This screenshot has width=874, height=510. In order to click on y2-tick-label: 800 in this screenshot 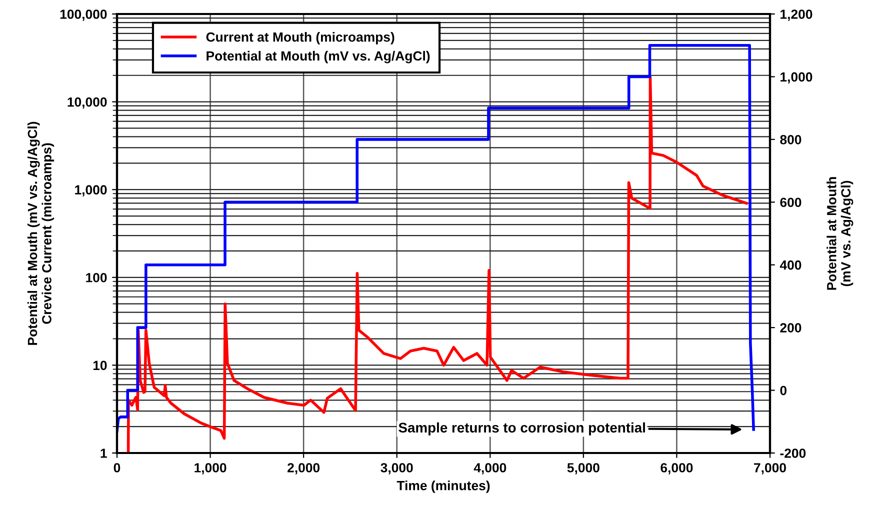, I will do `click(791, 139)`.